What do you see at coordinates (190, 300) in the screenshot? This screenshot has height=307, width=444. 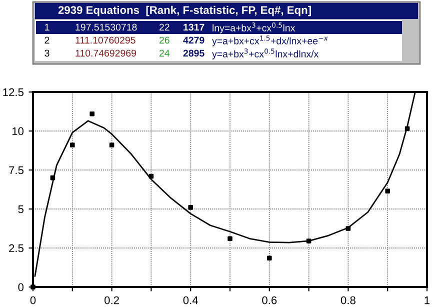 I see `x-tick-label: 0.4` at bounding box center [190, 300].